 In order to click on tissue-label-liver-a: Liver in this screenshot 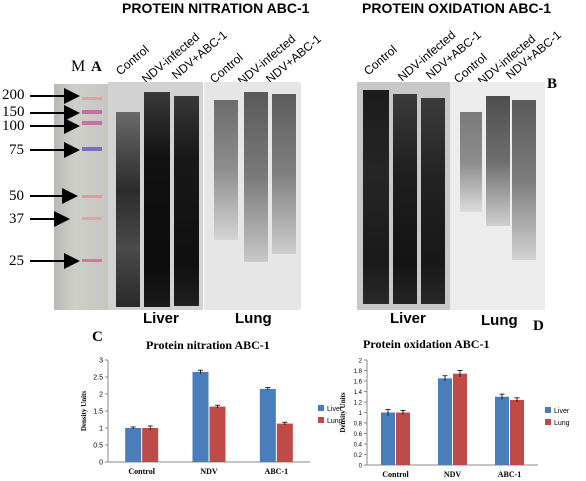, I will do `click(161, 318)`.